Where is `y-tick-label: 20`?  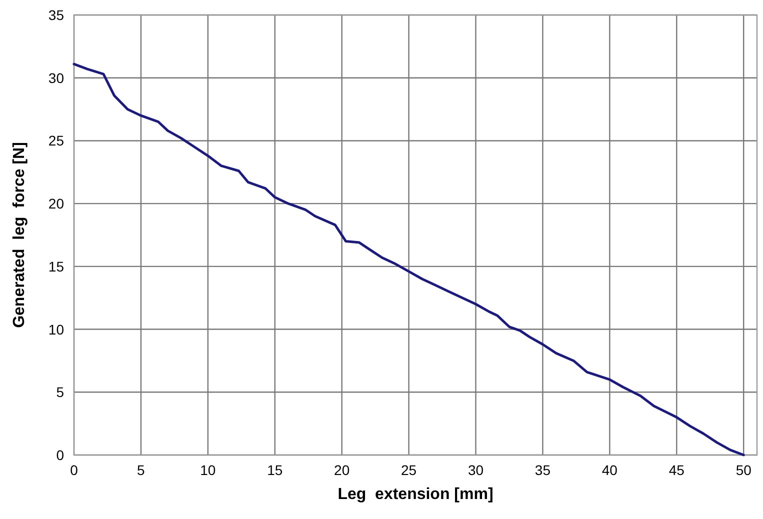
y-tick-label: 20 is located at coordinates (56, 204).